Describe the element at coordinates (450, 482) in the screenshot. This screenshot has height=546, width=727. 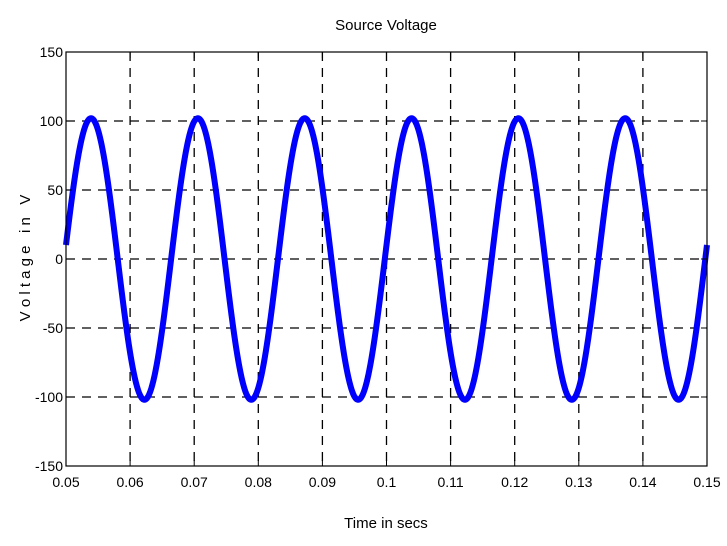
I see `x-tick-label: 0.11` at that location.